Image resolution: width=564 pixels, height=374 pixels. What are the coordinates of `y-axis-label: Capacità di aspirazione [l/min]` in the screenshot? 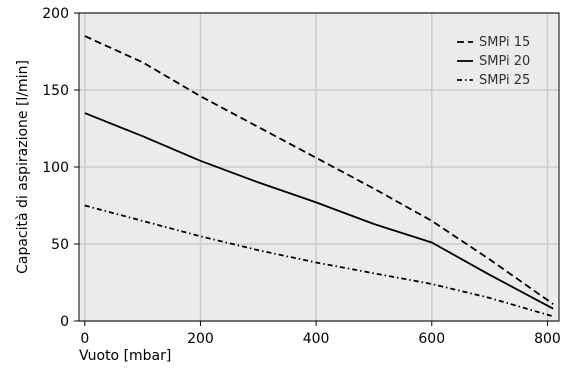 It's located at (23, 167).